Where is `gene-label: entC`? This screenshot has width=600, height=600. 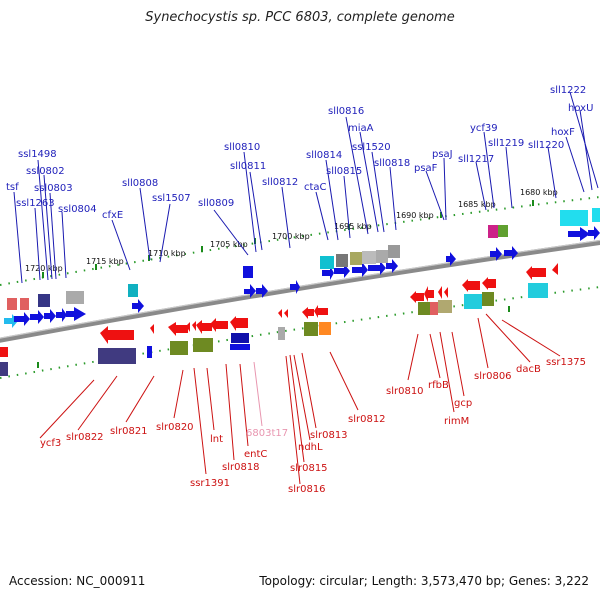 gene-label: entC is located at coordinates (255, 454).